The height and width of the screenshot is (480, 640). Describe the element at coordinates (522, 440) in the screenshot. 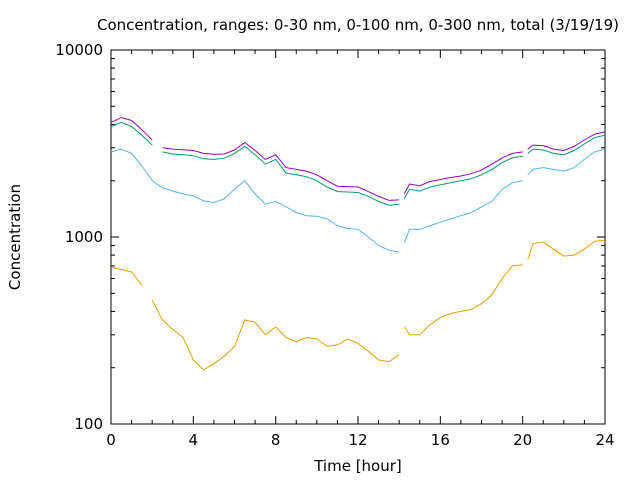

I see `x-tick-label: 20` at that location.